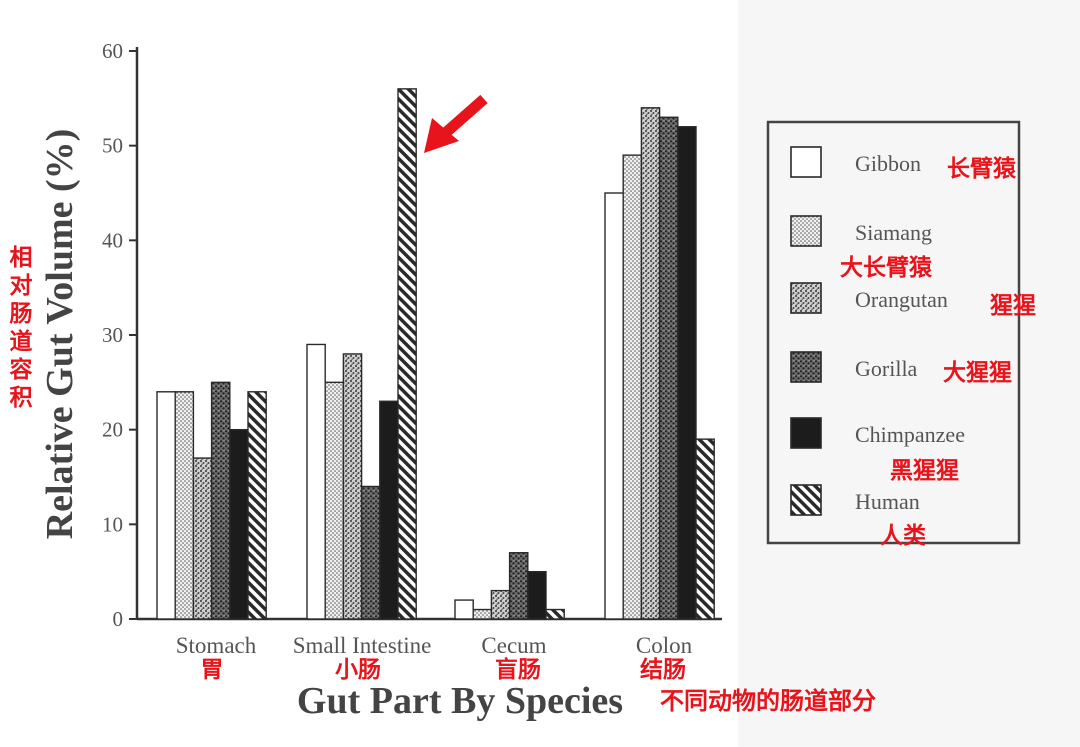  Describe the element at coordinates (977, 373) in the screenshot. I see `legend-label-cn-gorilla: 大猩猩` at that location.